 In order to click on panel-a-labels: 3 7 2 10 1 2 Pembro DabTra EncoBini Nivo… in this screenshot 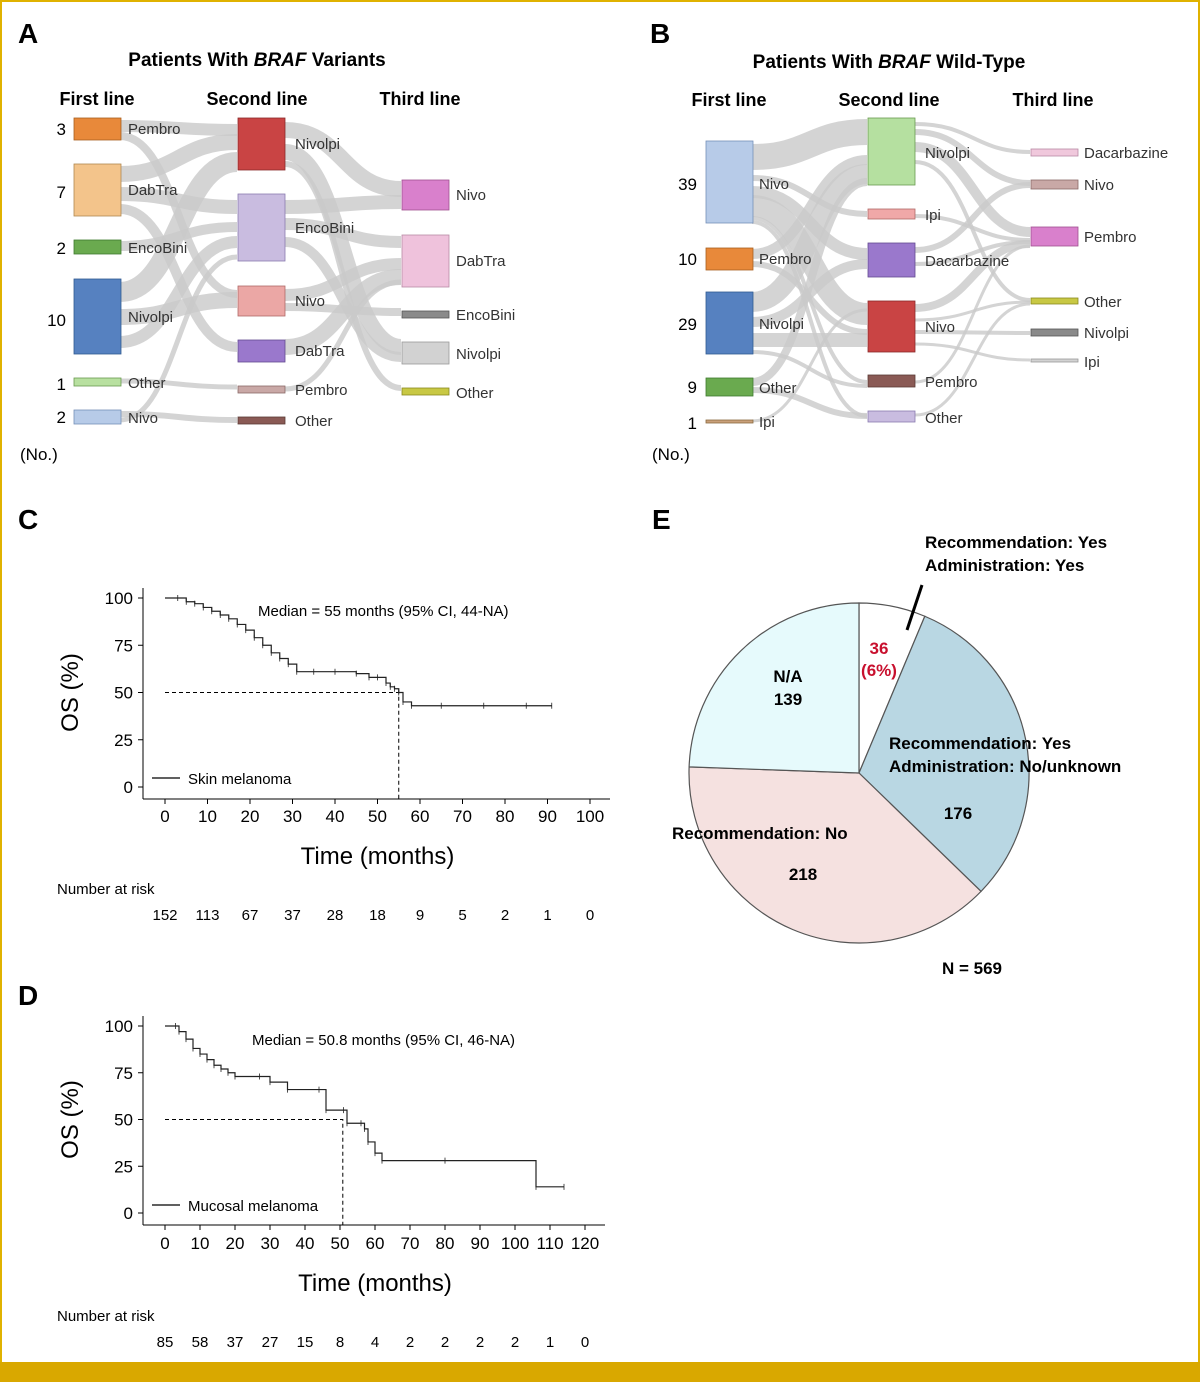, I will do `click(267, 292)`.